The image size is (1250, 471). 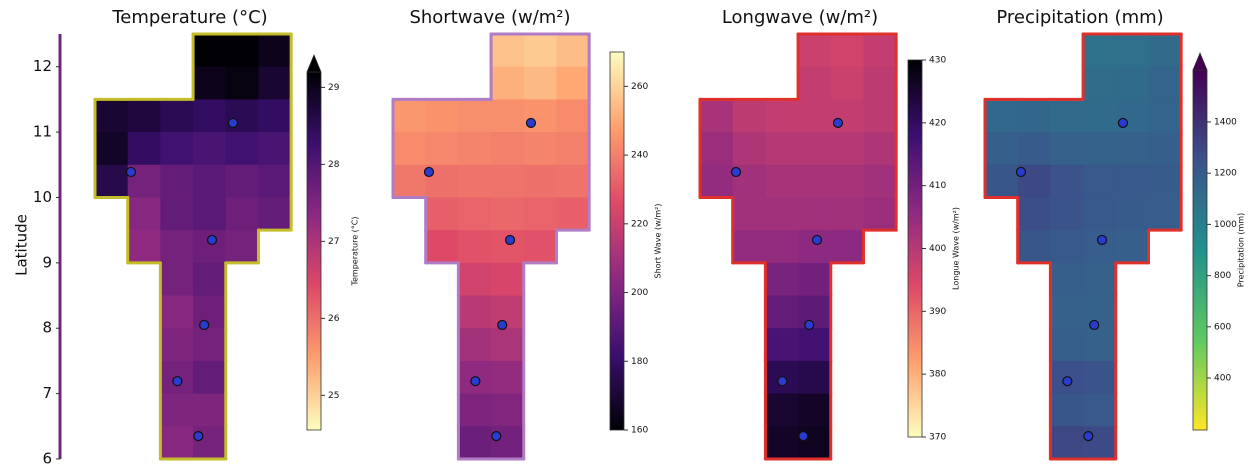 What do you see at coordinates (1225, 122) in the screenshot?
I see `colorbar-tick-label: 1400` at bounding box center [1225, 122].